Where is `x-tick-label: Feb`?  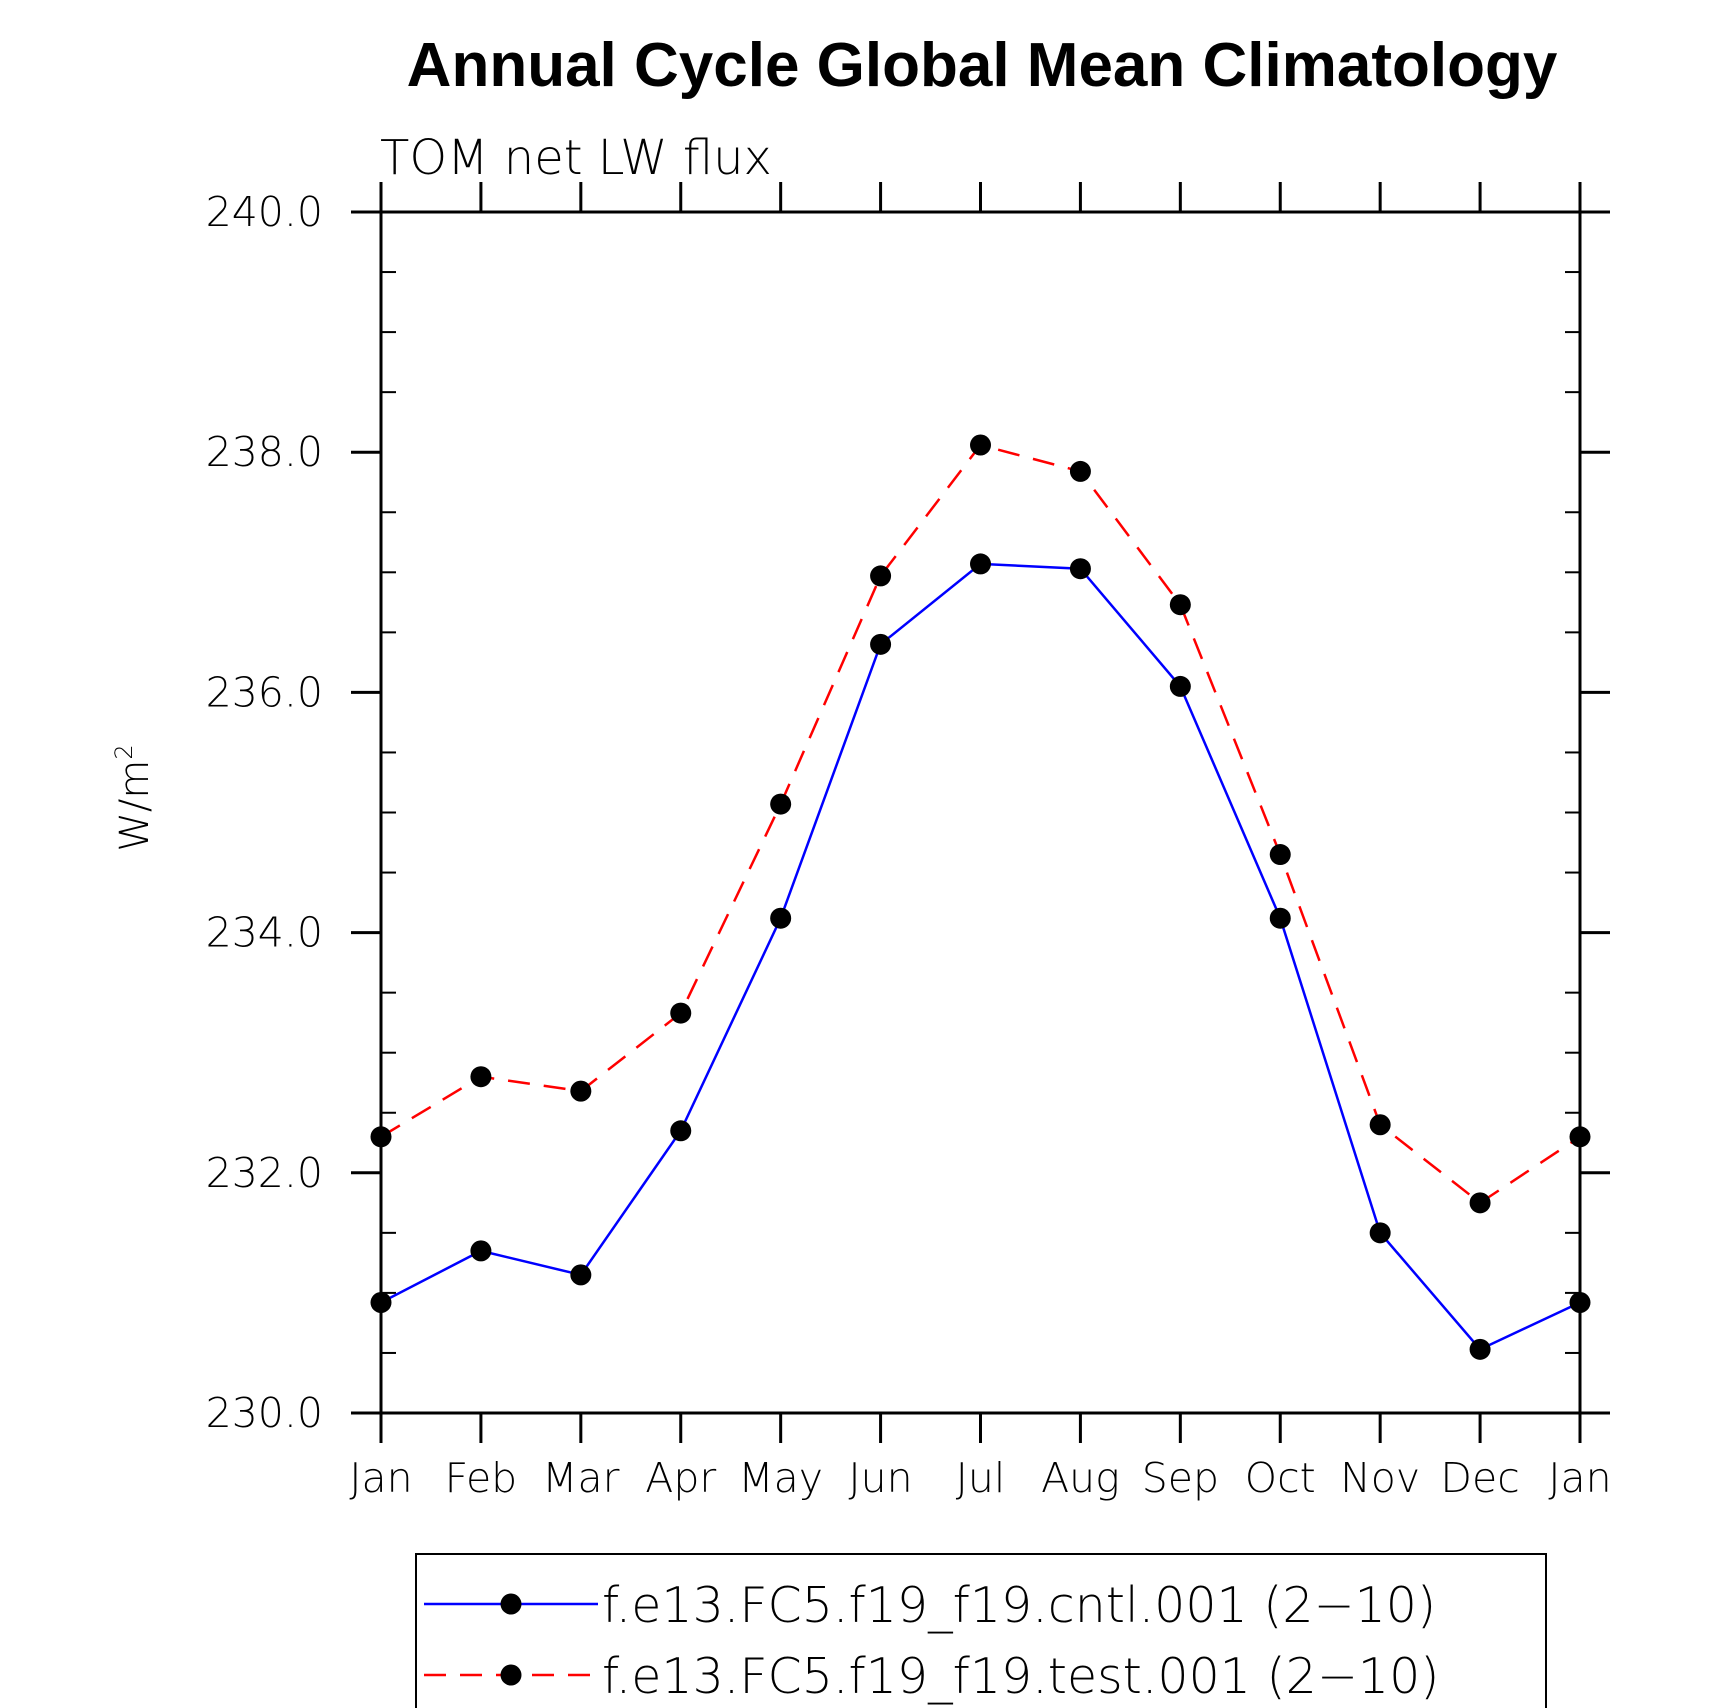
x-tick-label: Feb is located at coordinates (481, 1478).